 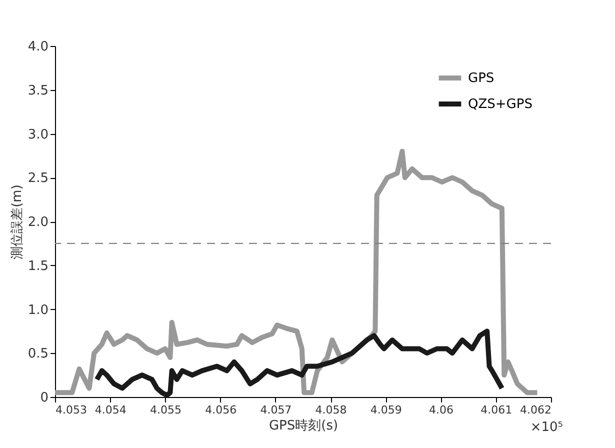 What do you see at coordinates (546, 427) in the screenshot?
I see `text: ×10⁵` at bounding box center [546, 427].